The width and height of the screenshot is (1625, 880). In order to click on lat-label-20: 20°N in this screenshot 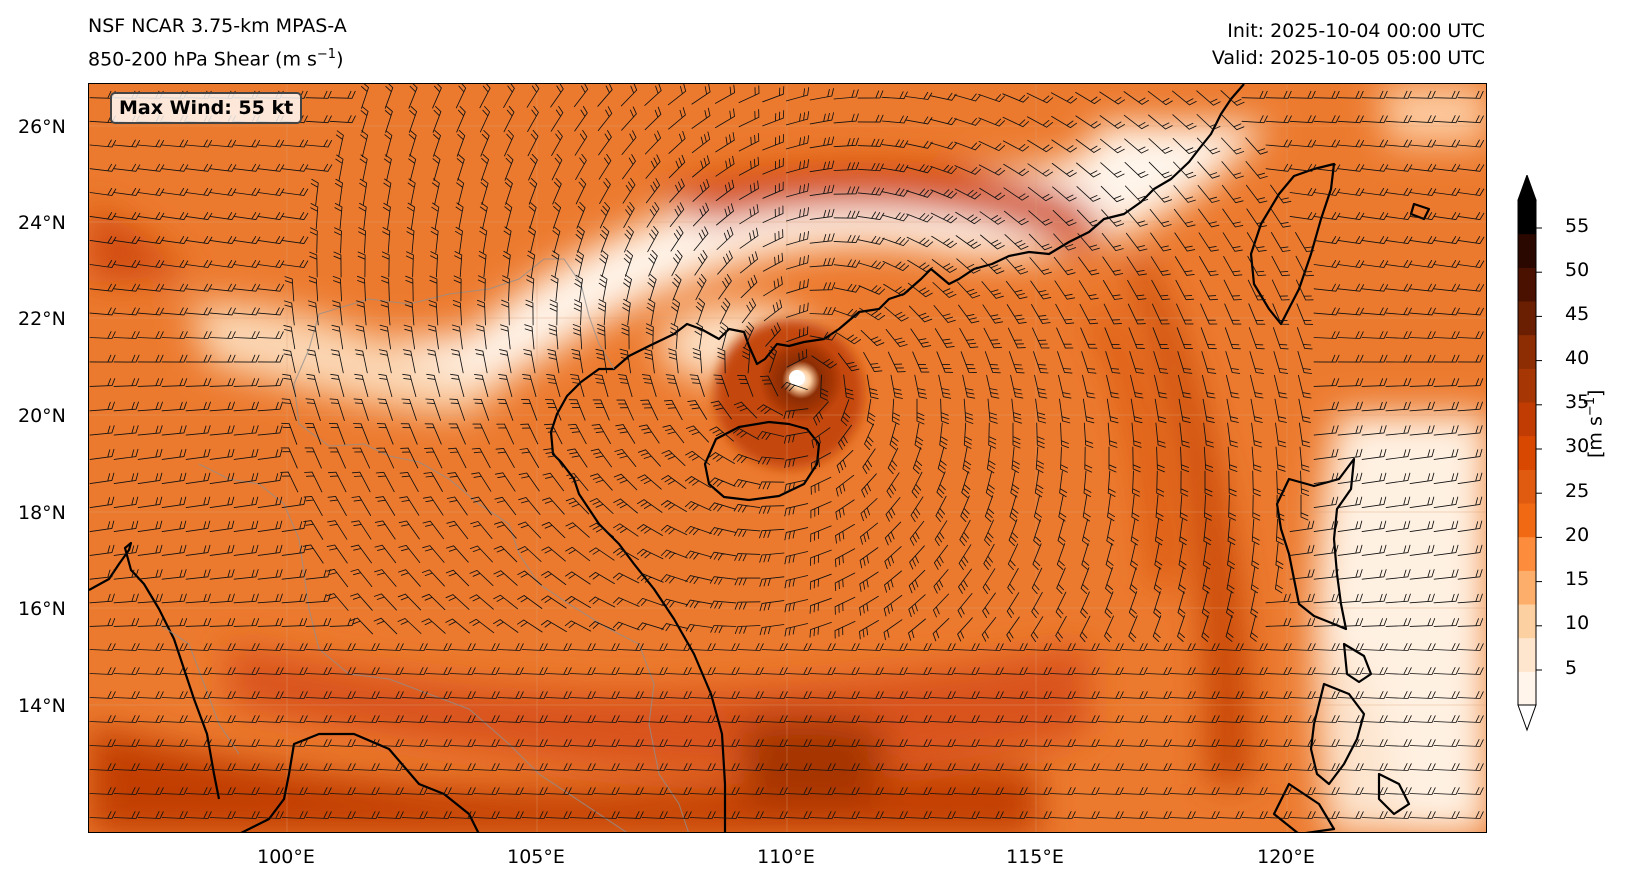, I will do `click(42, 416)`.